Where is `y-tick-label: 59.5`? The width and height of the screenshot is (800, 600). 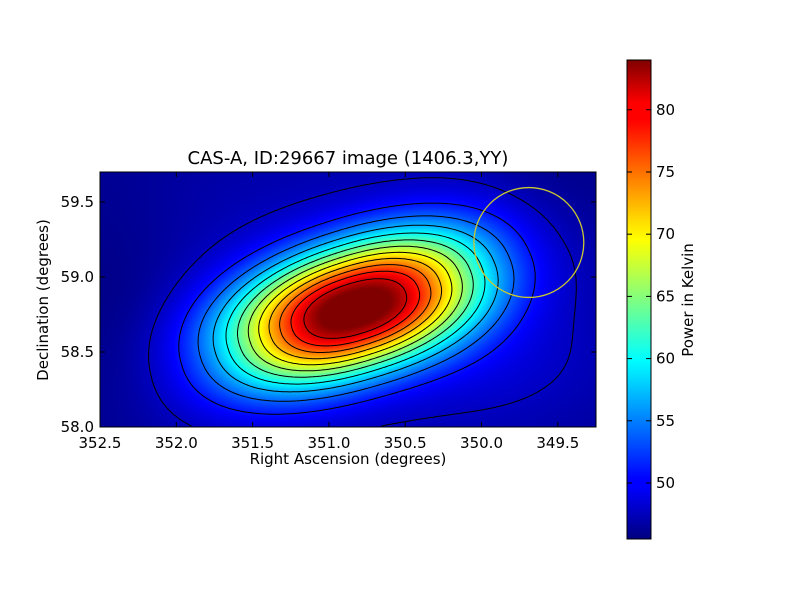
y-tick-label: 59.5 is located at coordinates (77, 202).